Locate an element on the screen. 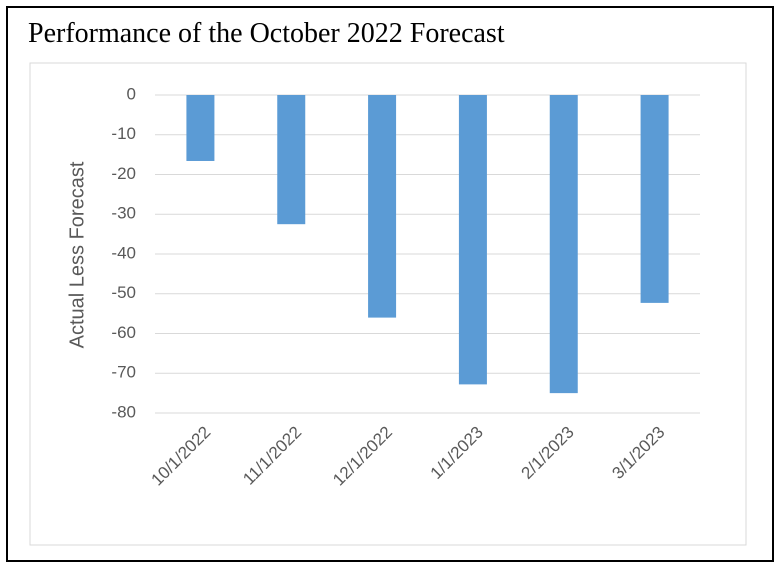 This screenshot has width=780, height=568. y-tick-label: -60 is located at coordinates (123, 332).